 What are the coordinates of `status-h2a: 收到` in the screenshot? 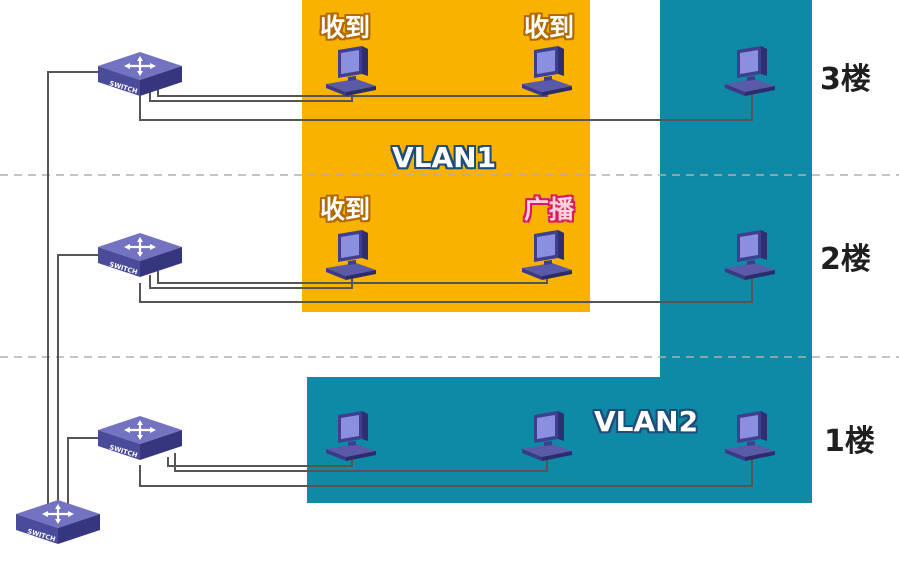 It's located at (345, 209).